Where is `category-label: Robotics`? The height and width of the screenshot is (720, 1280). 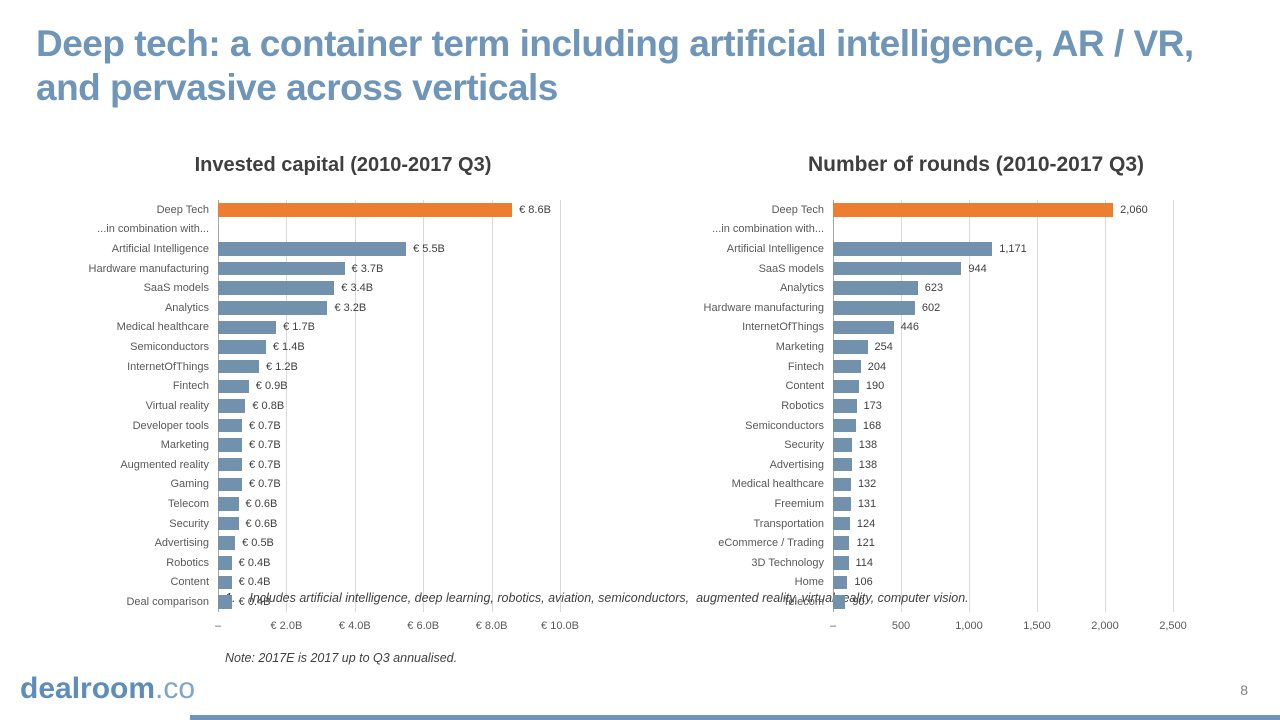
category-label: Robotics is located at coordinates (187, 562).